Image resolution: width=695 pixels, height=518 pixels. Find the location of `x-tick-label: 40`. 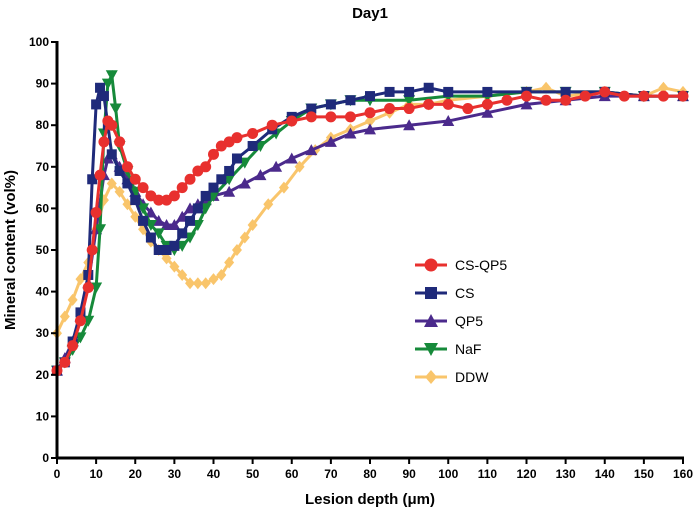

x-tick-label: 40 is located at coordinates (214, 474).